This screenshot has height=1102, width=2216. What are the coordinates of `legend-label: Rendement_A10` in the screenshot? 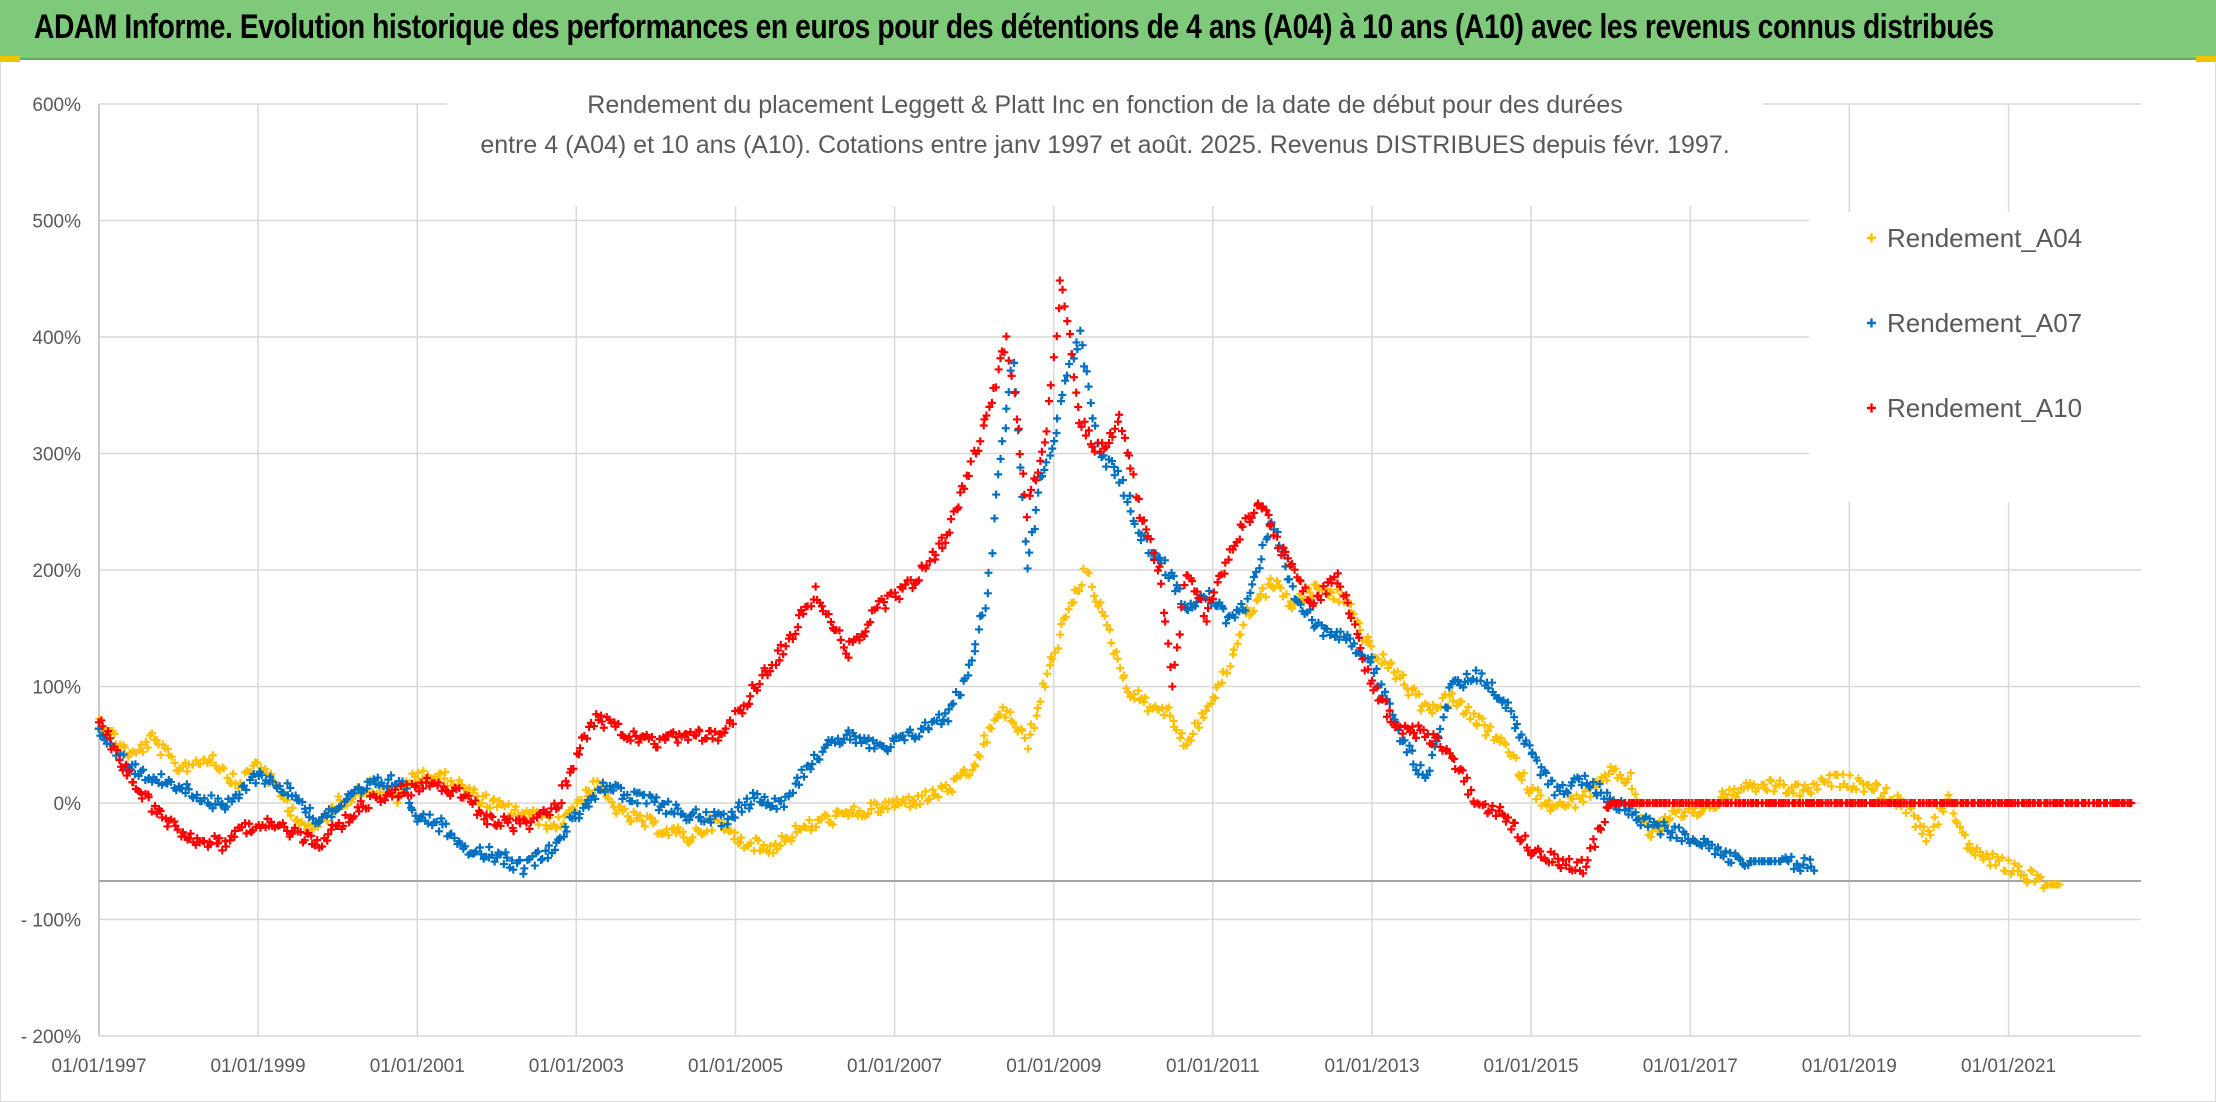 It's located at (1984, 408).